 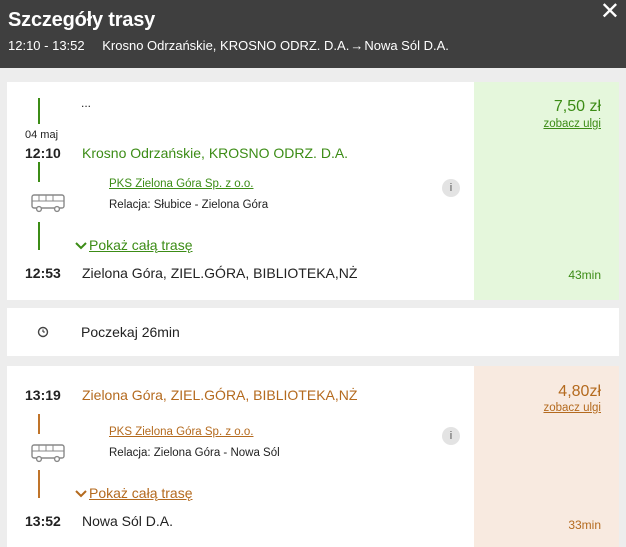 What do you see at coordinates (406, 45) in the screenshot?
I see `route-to: Nowa Sól D.A.` at bounding box center [406, 45].